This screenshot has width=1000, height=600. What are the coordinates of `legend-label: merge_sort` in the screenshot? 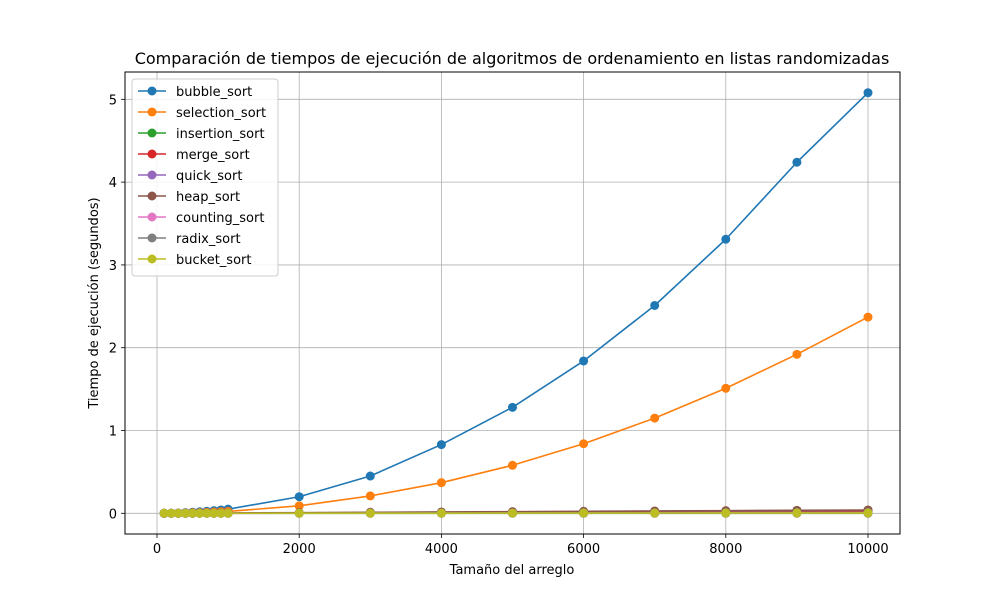 It's located at (213, 155).